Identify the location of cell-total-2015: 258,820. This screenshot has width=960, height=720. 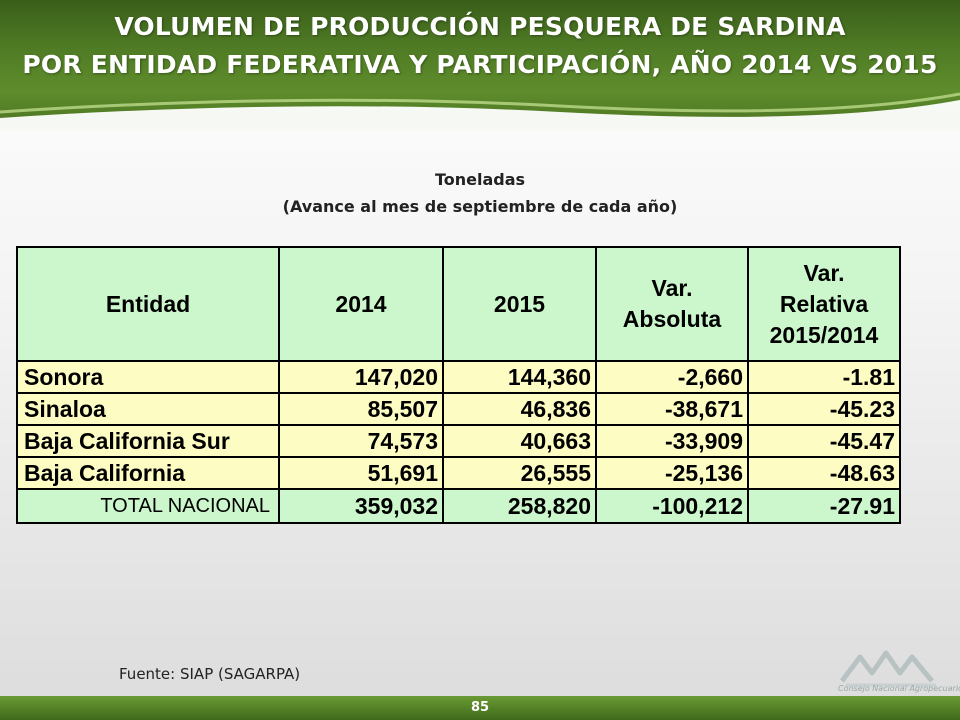
(519, 506).